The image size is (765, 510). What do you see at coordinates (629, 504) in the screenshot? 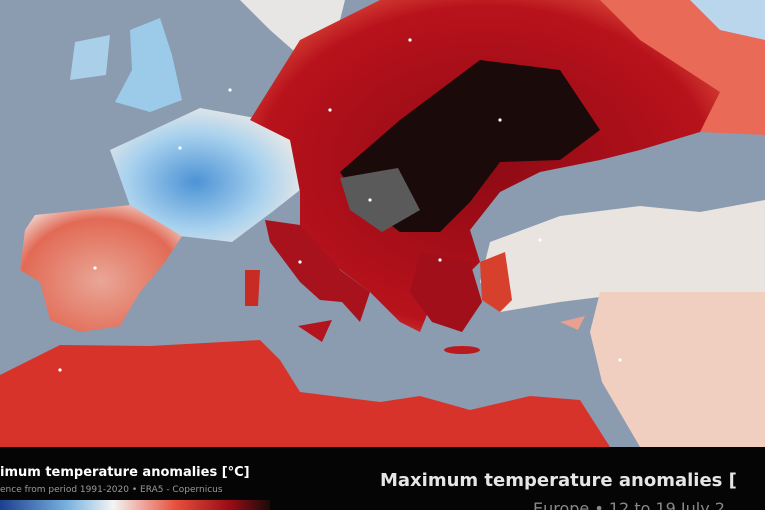
I see `header-subtitle: Europe • 12 to 19 July 2` at bounding box center [629, 504].